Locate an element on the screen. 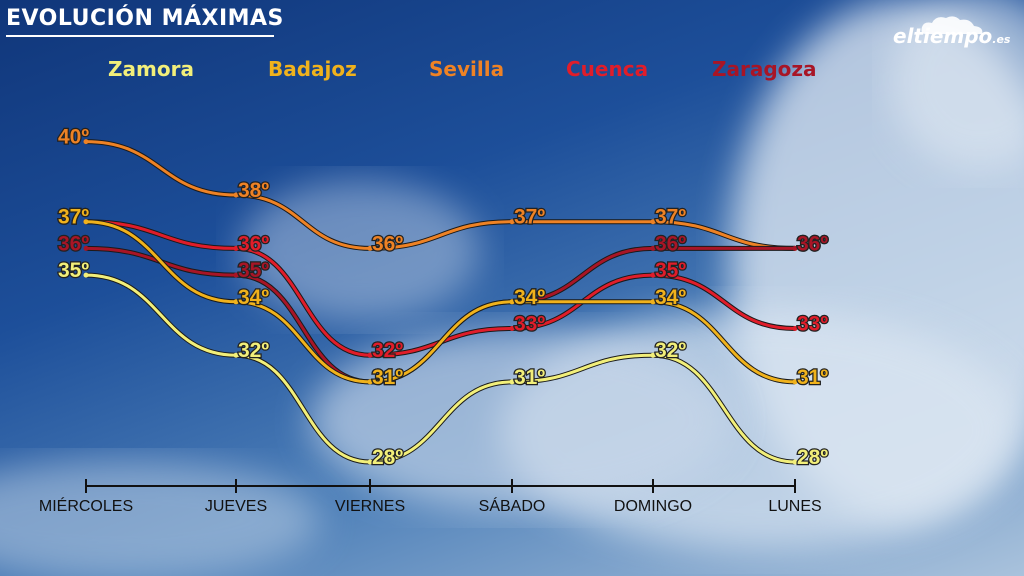 This screenshot has height=576, width=1024. series-line-sevilla is located at coordinates (440, 195).